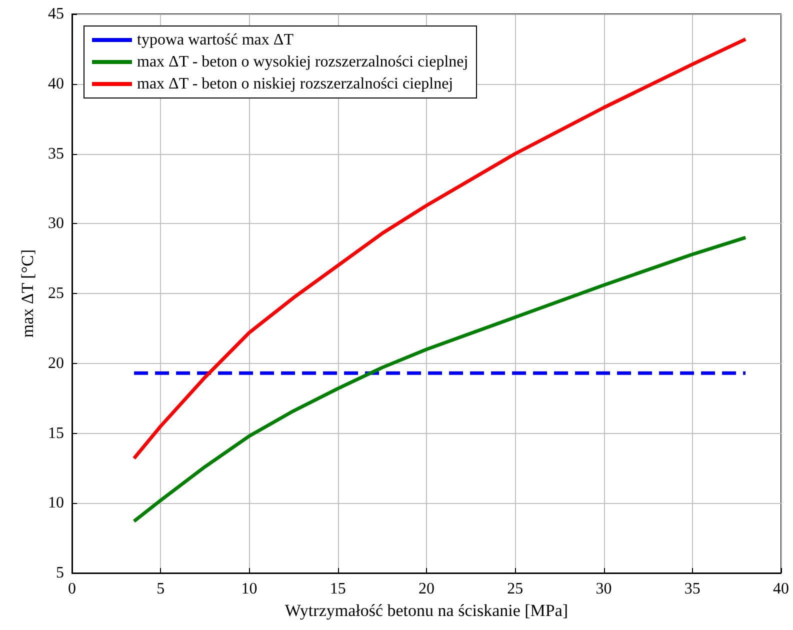 The image size is (793, 630). Describe the element at coordinates (160, 589) in the screenshot. I see `x-tick-label: 5` at that location.